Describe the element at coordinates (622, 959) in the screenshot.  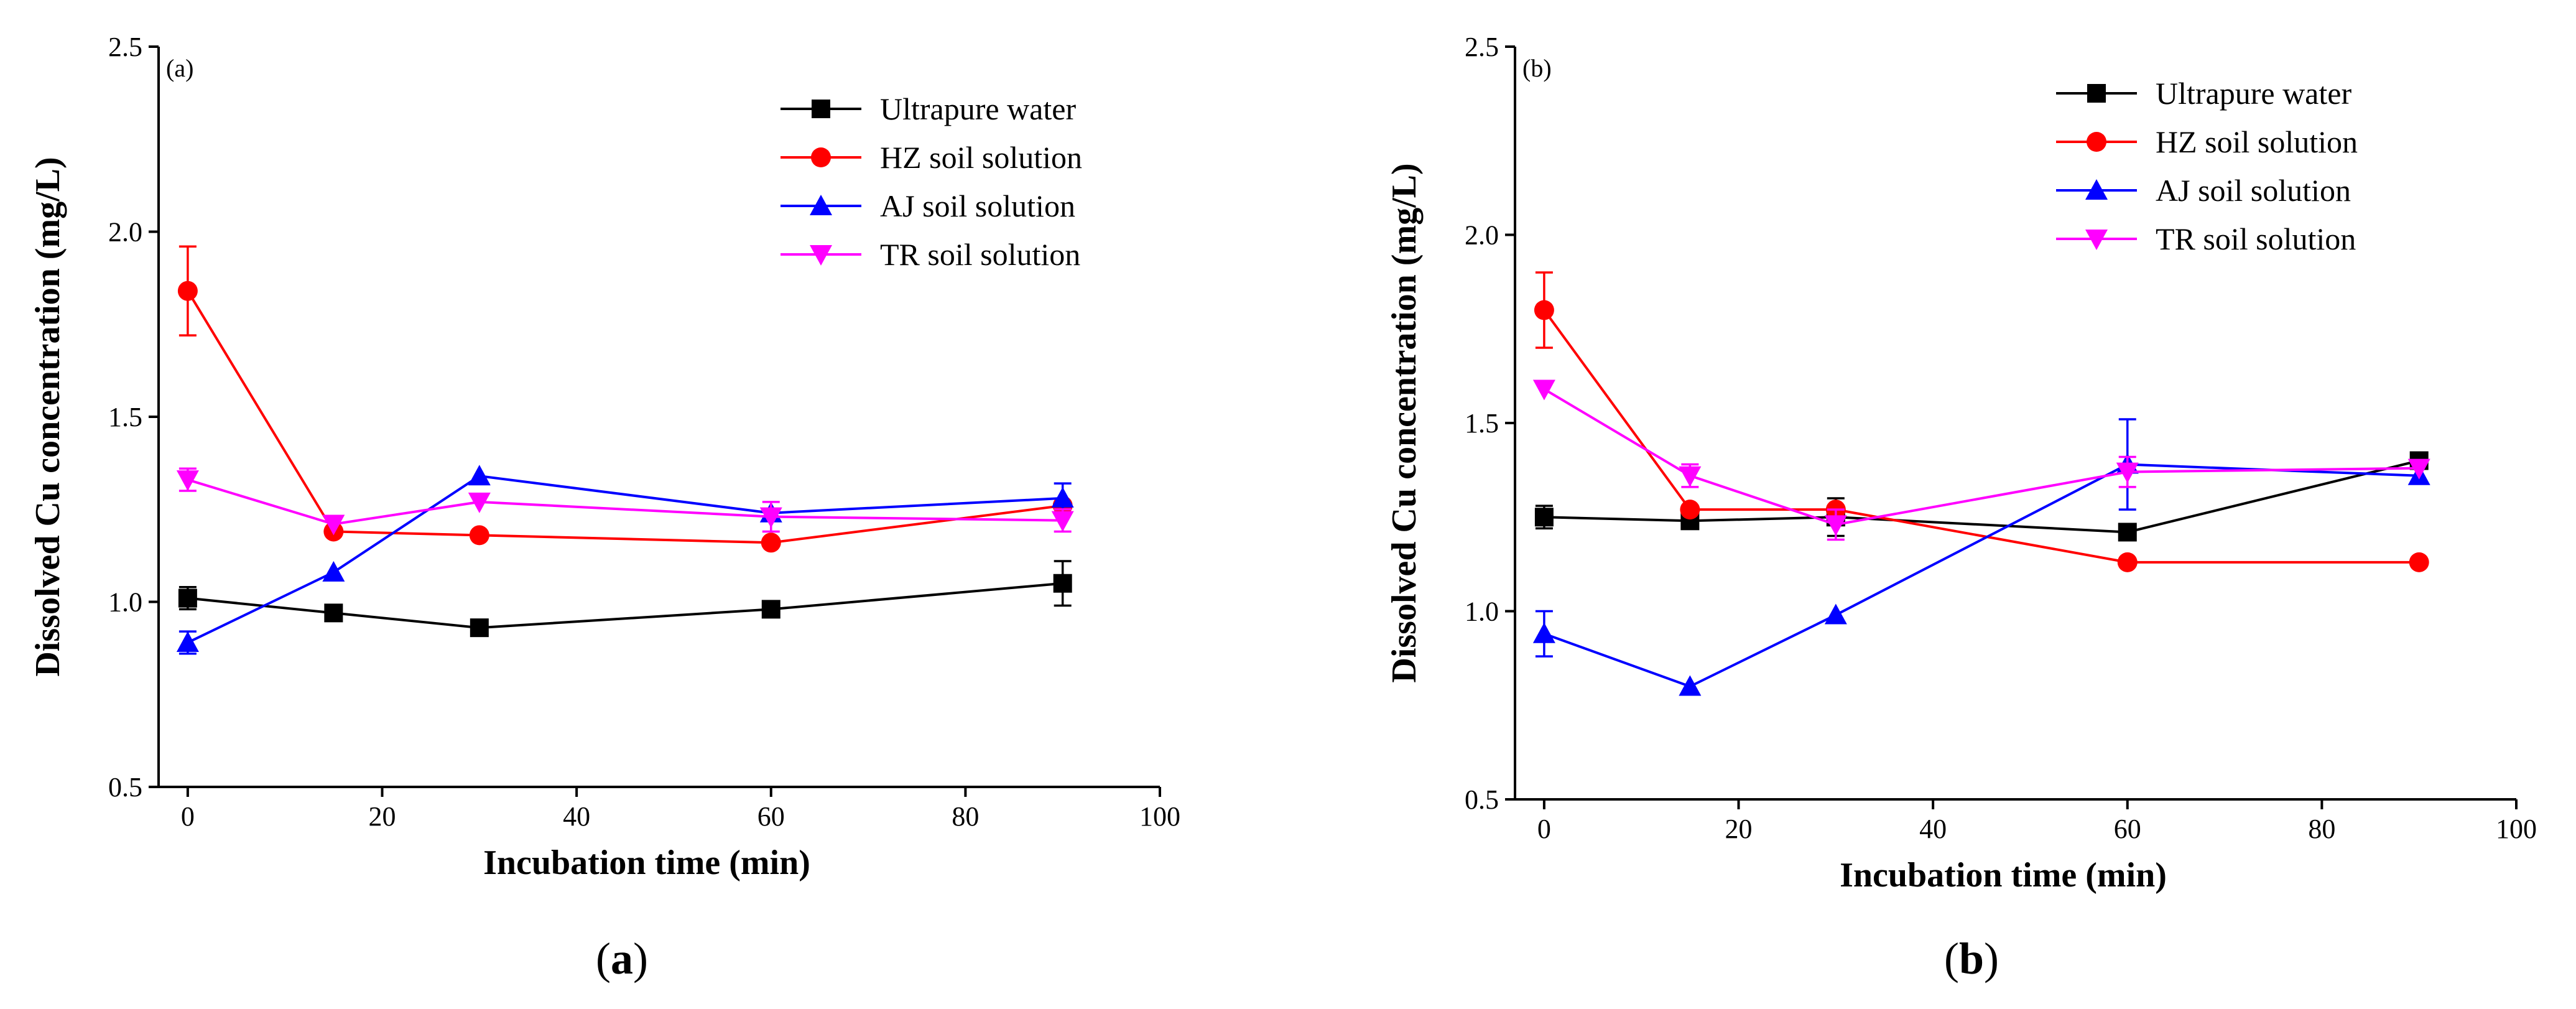
I see `caption-a: (a)` at that location.